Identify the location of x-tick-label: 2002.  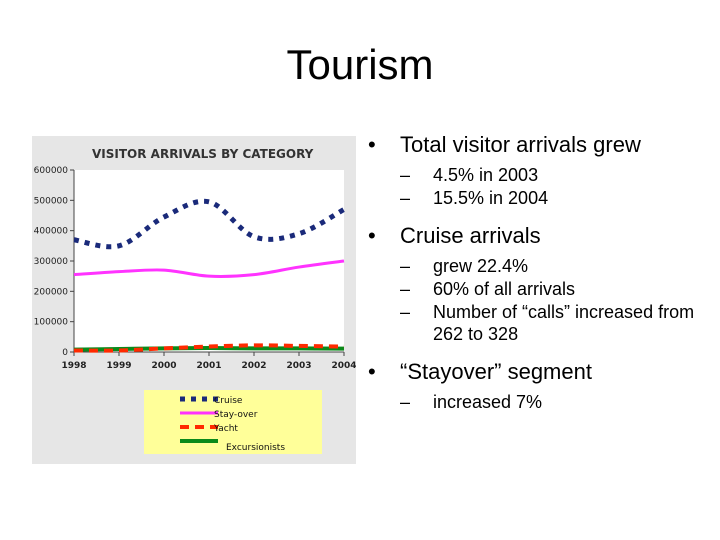
(253, 366).